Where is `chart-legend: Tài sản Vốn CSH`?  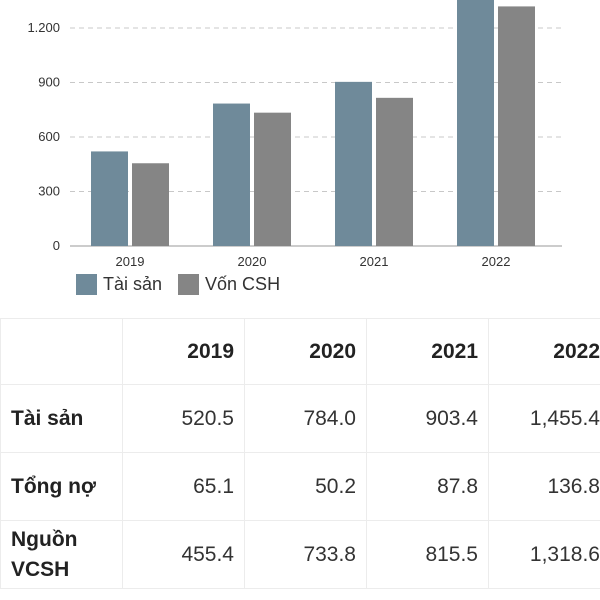
chart-legend: Tài sản Vốn CSH is located at coordinates (186, 284).